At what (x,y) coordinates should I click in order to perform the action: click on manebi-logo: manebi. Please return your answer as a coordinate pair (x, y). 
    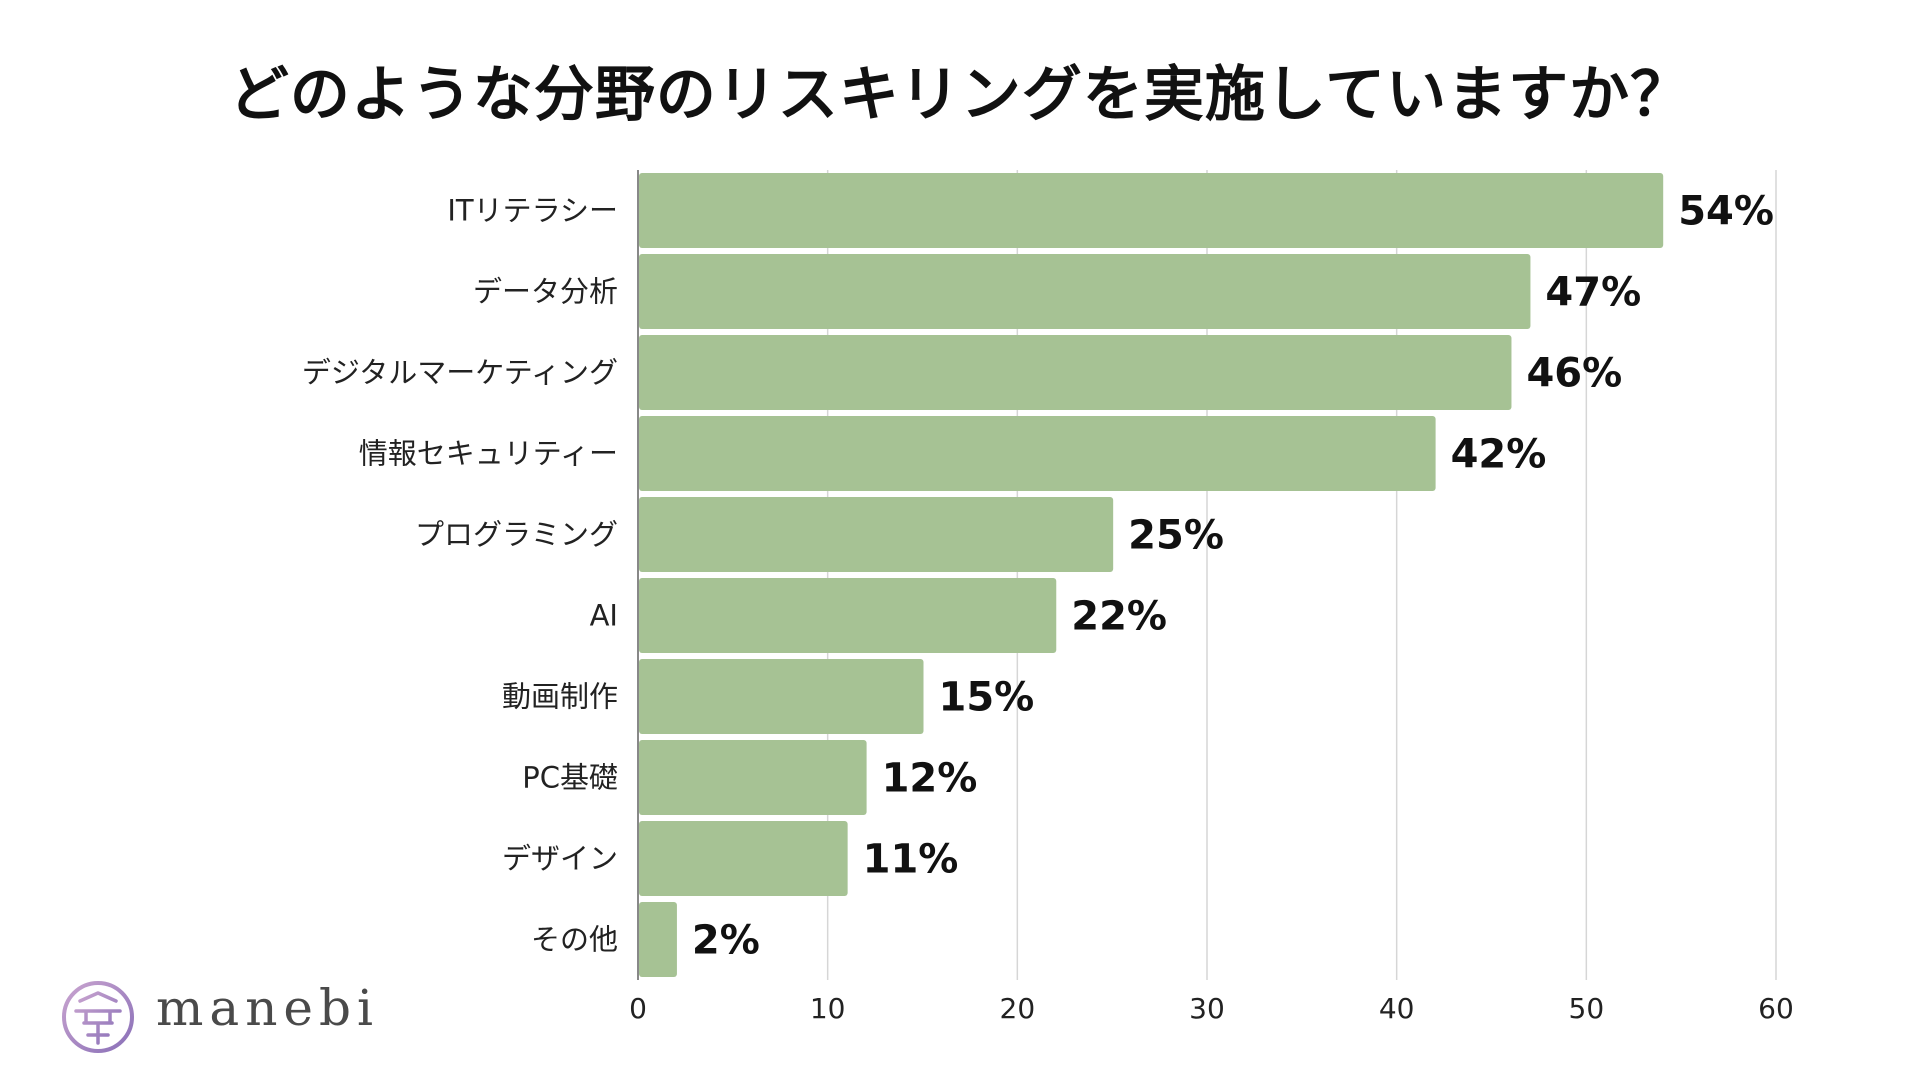
    Looking at the image, I should click on (223, 1017).